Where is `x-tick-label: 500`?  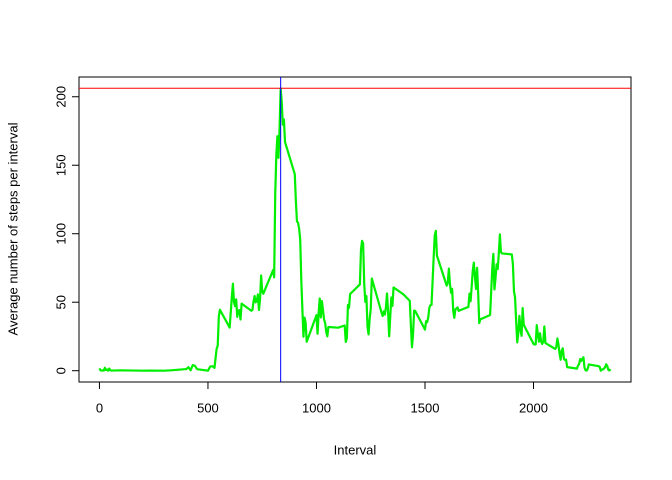
x-tick-label: 500 is located at coordinates (208, 407).